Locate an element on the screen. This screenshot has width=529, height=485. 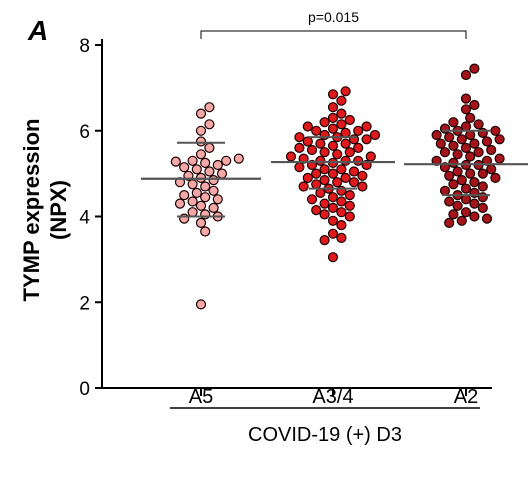
x-tick-label: A2 is located at coordinates (466, 397).